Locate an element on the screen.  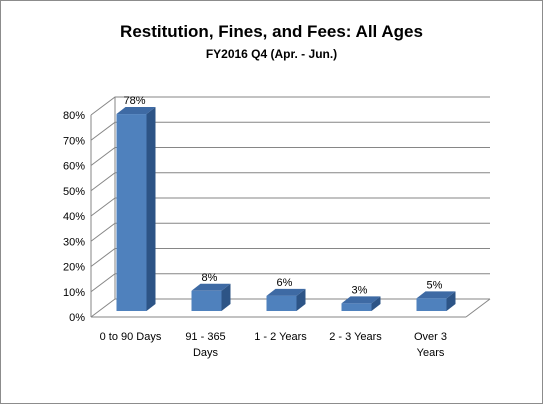
y-tick-label: 40% is located at coordinates (74, 217).